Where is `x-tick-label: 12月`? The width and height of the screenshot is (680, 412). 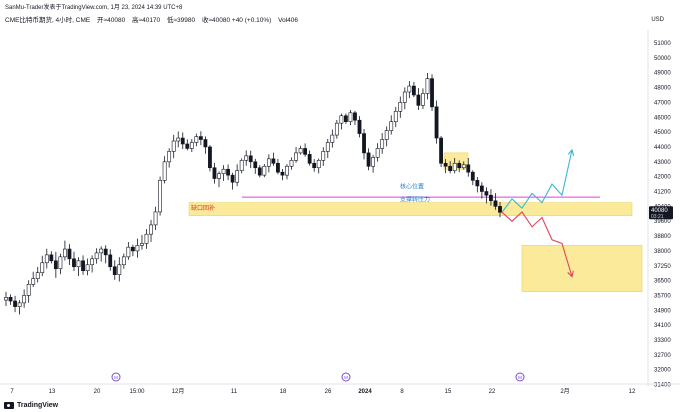
x-tick-label: 12月 is located at coordinates (178, 391).